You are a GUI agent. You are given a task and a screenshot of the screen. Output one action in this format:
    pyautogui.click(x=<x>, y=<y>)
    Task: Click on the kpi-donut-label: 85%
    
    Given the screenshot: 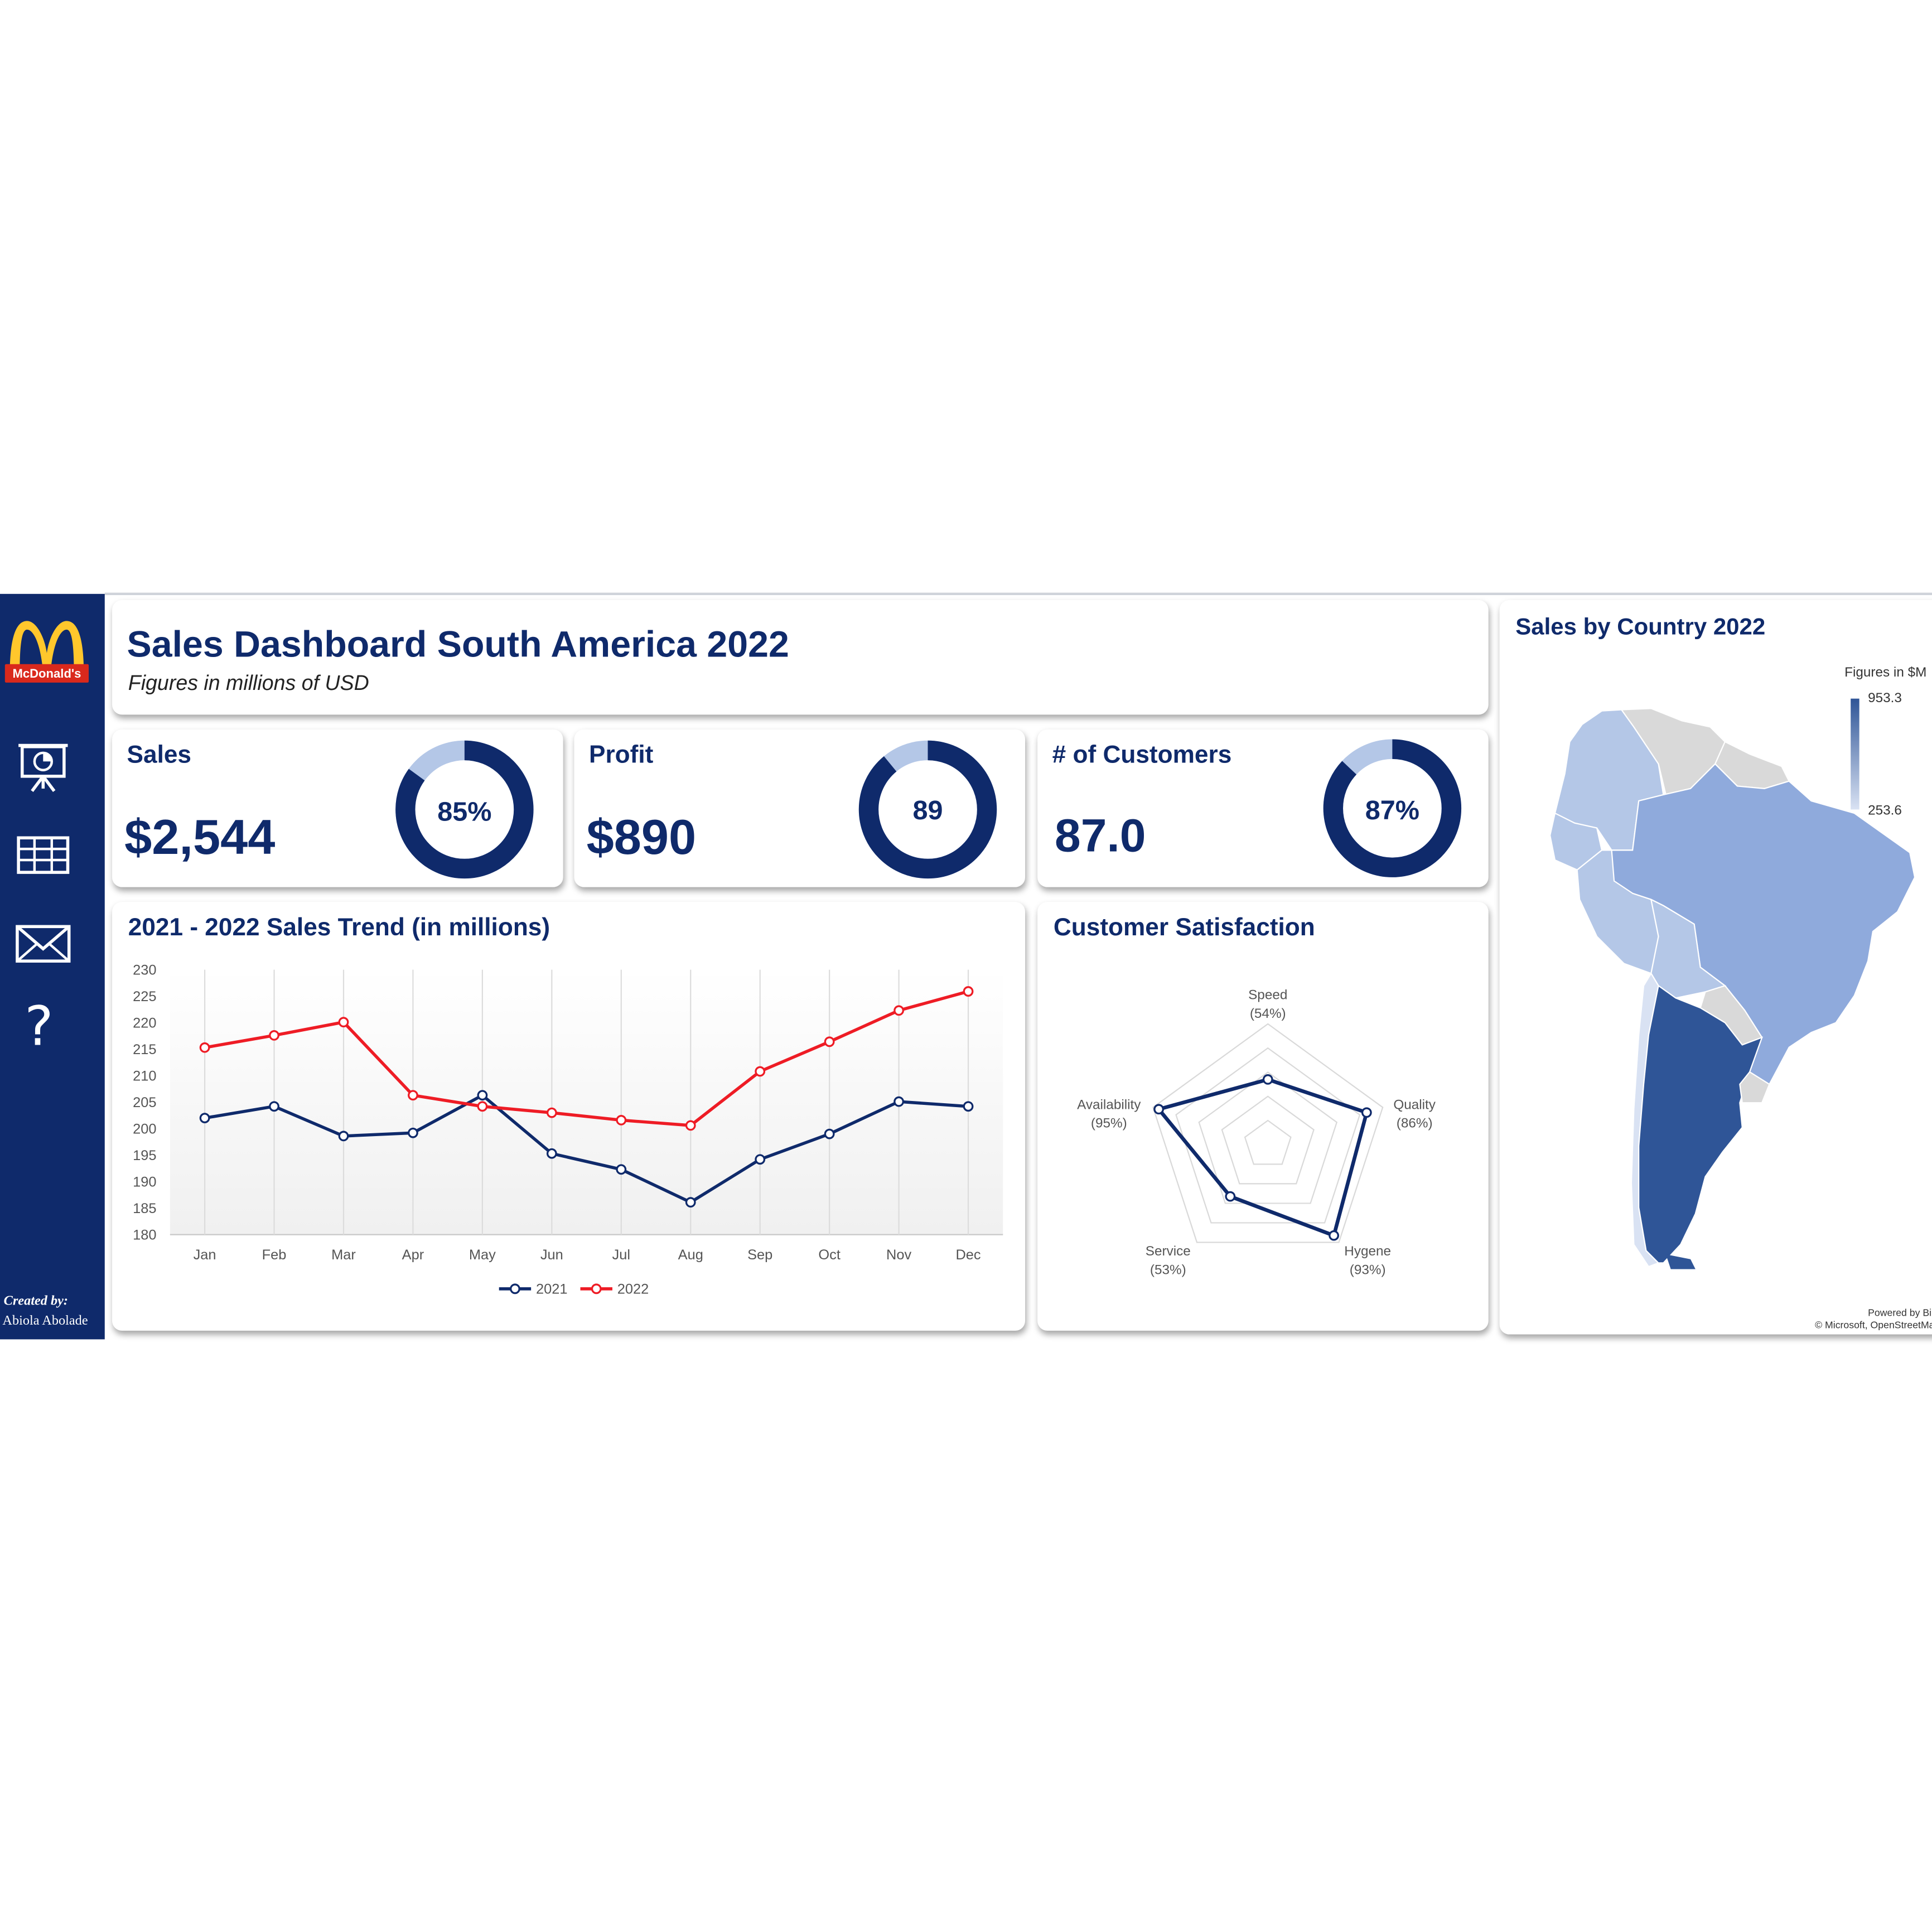 What is the action you would take?
    pyautogui.click(x=464, y=811)
    